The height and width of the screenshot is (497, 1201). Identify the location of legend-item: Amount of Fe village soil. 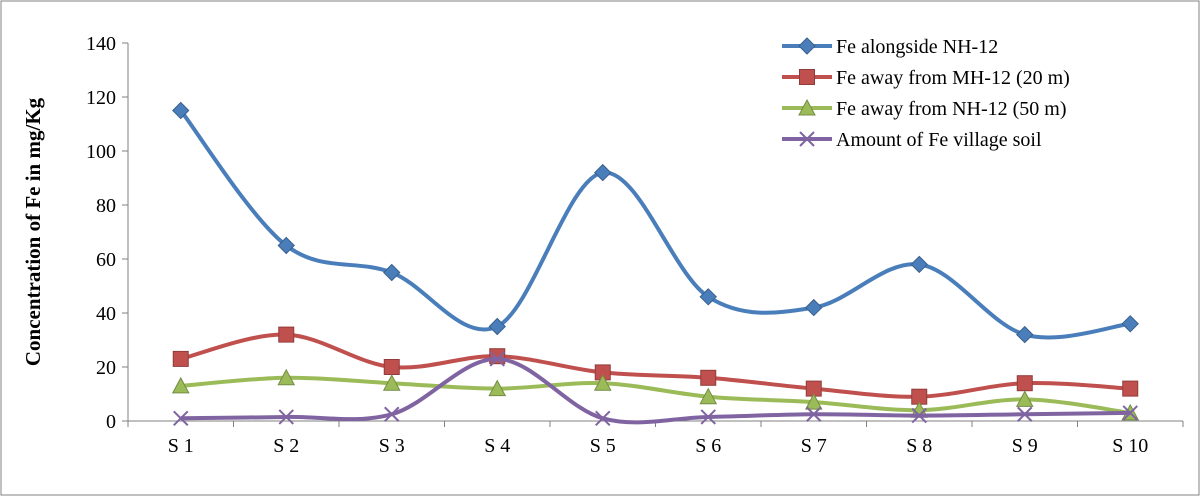
(912, 140).